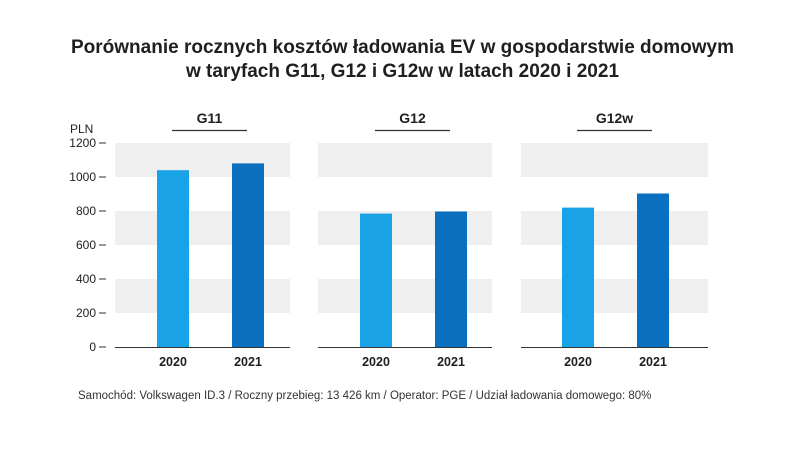  What do you see at coordinates (376, 280) in the screenshot?
I see `bar-G12-2020` at bounding box center [376, 280].